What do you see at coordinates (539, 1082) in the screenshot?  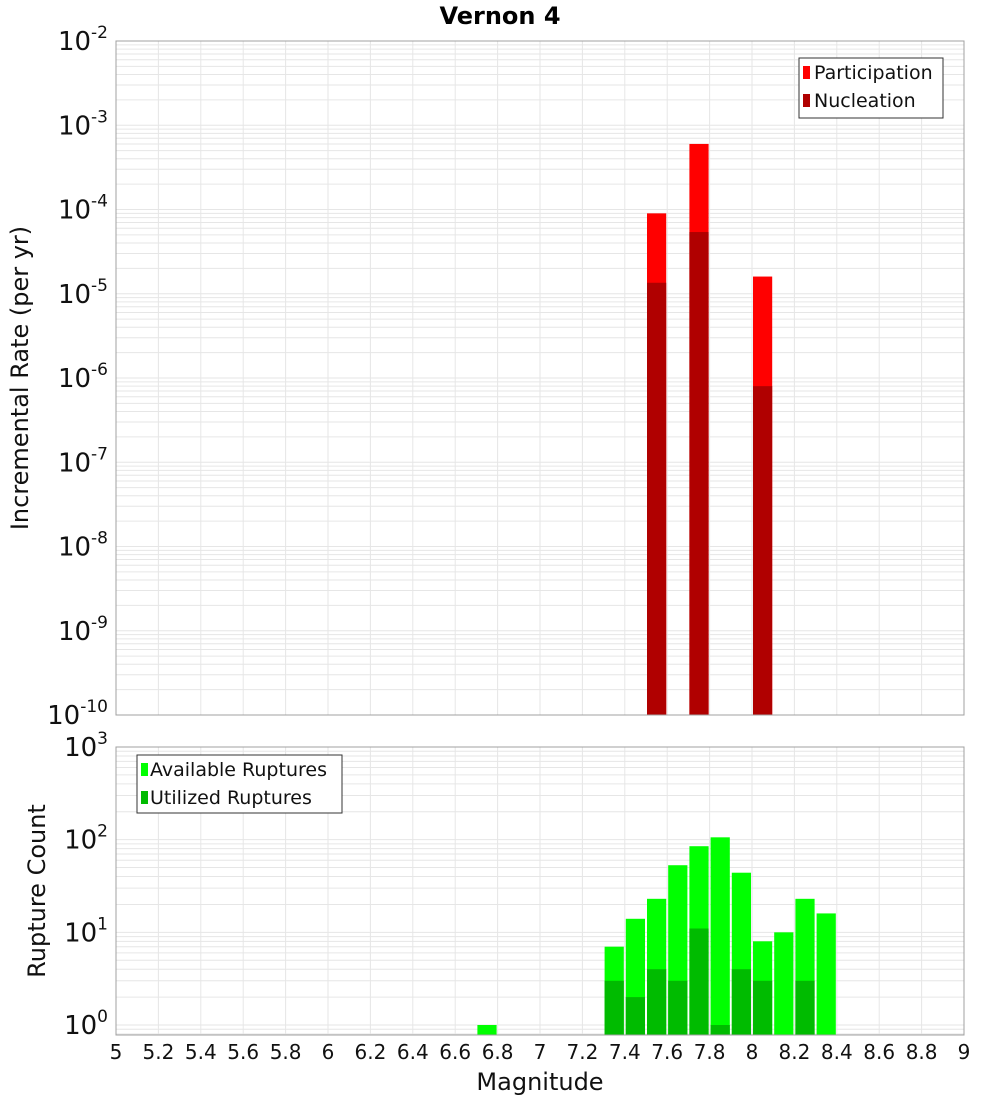 I see `x-axis-title: Magnitude` at bounding box center [539, 1082].